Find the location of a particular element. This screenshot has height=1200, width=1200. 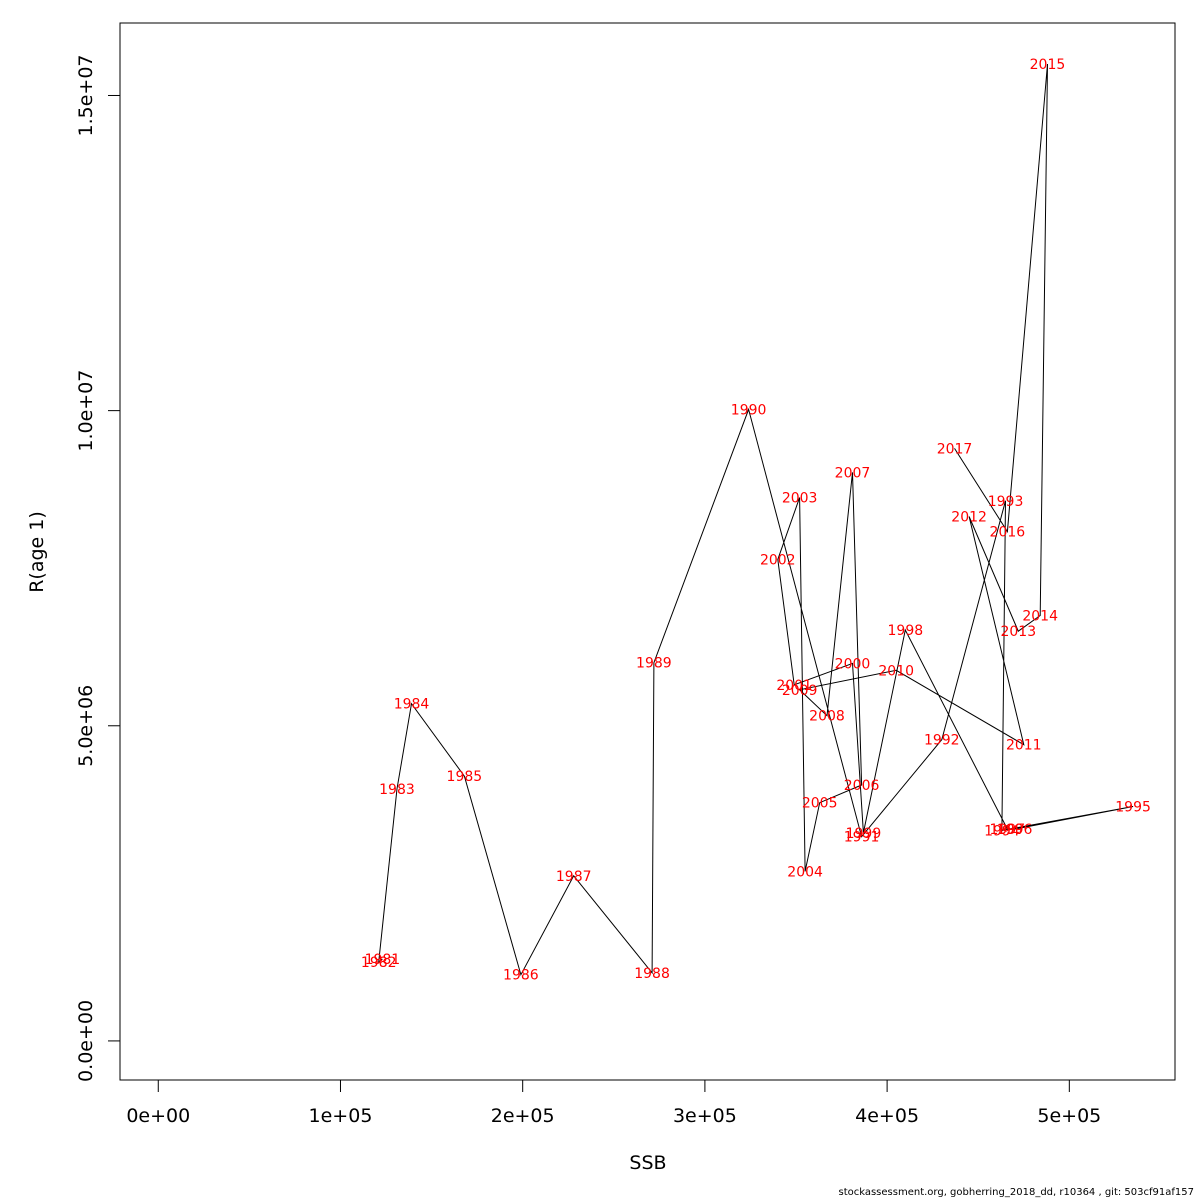

year-label-1994: 1994 is located at coordinates (1002, 831).